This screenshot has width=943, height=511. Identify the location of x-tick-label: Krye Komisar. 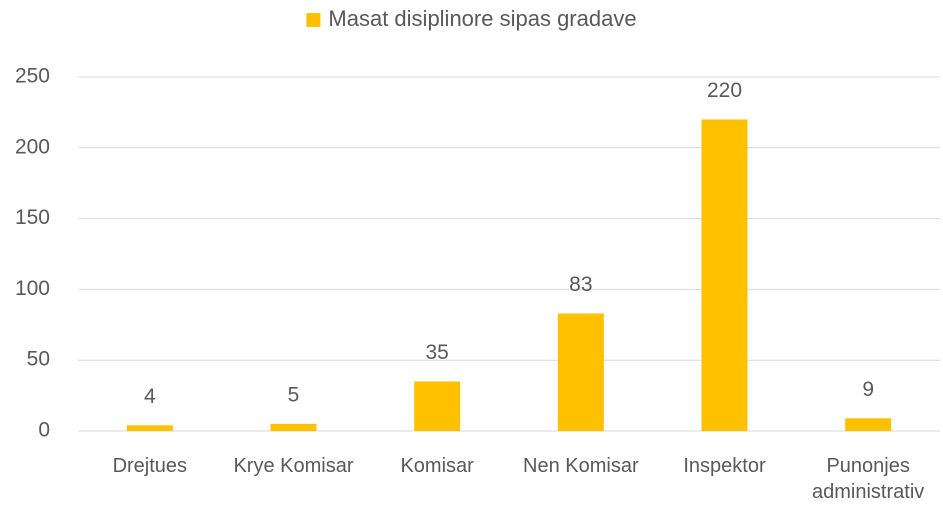
(293, 466).